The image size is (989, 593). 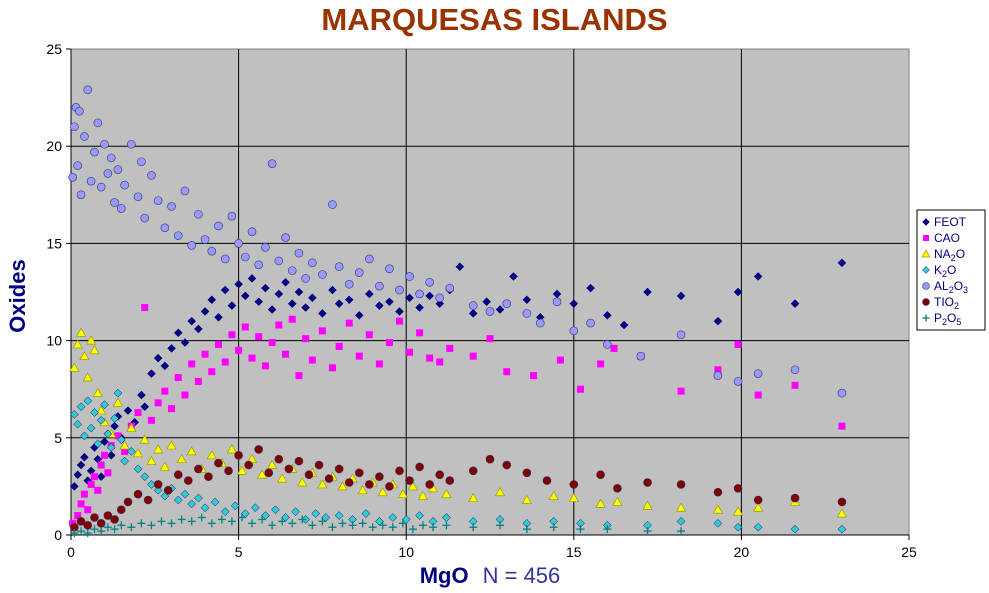 I want to click on x-tick-label: 20, so click(x=742, y=552).